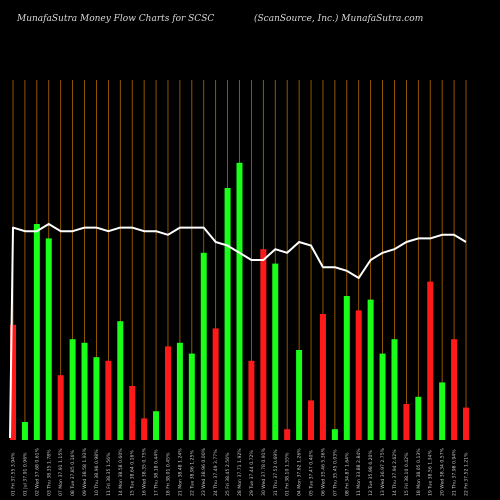  I want to click on chart-title: MunafaSutra Money Flow Charts for SCSC, so click(116, 19).